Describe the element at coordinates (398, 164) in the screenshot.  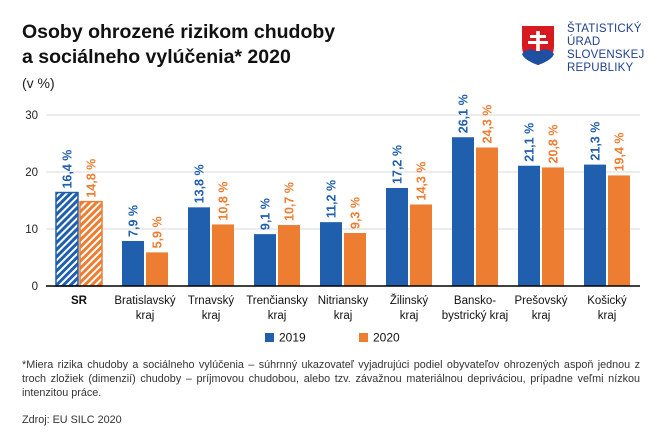
I see `data-label-2019: 17,2 %` at that location.